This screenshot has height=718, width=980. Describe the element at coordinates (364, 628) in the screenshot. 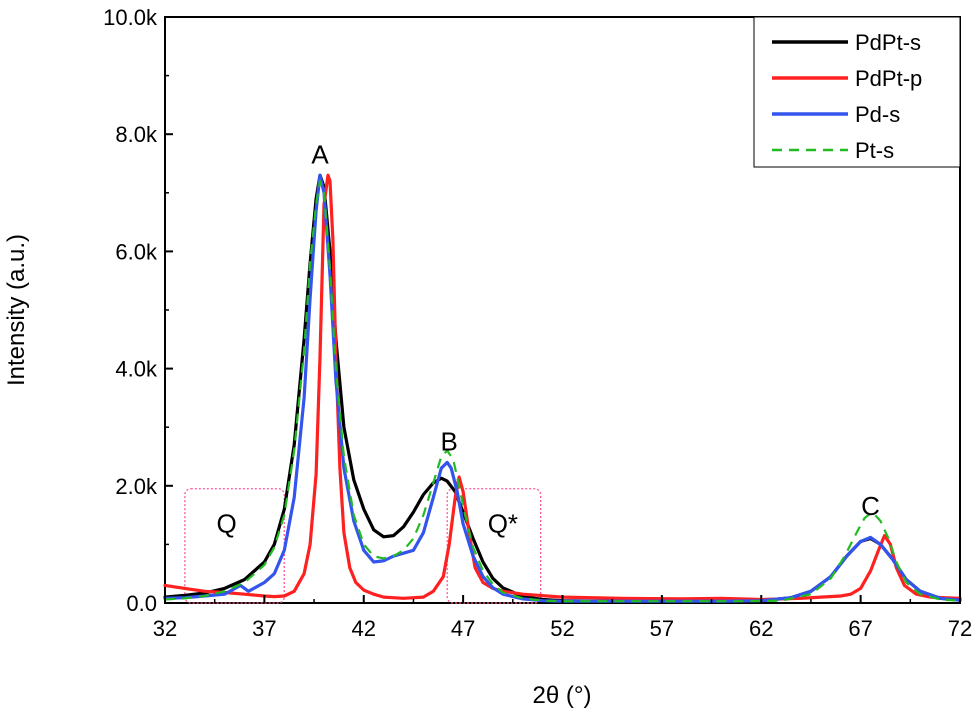

I see `x-tick-label: 42` at that location.